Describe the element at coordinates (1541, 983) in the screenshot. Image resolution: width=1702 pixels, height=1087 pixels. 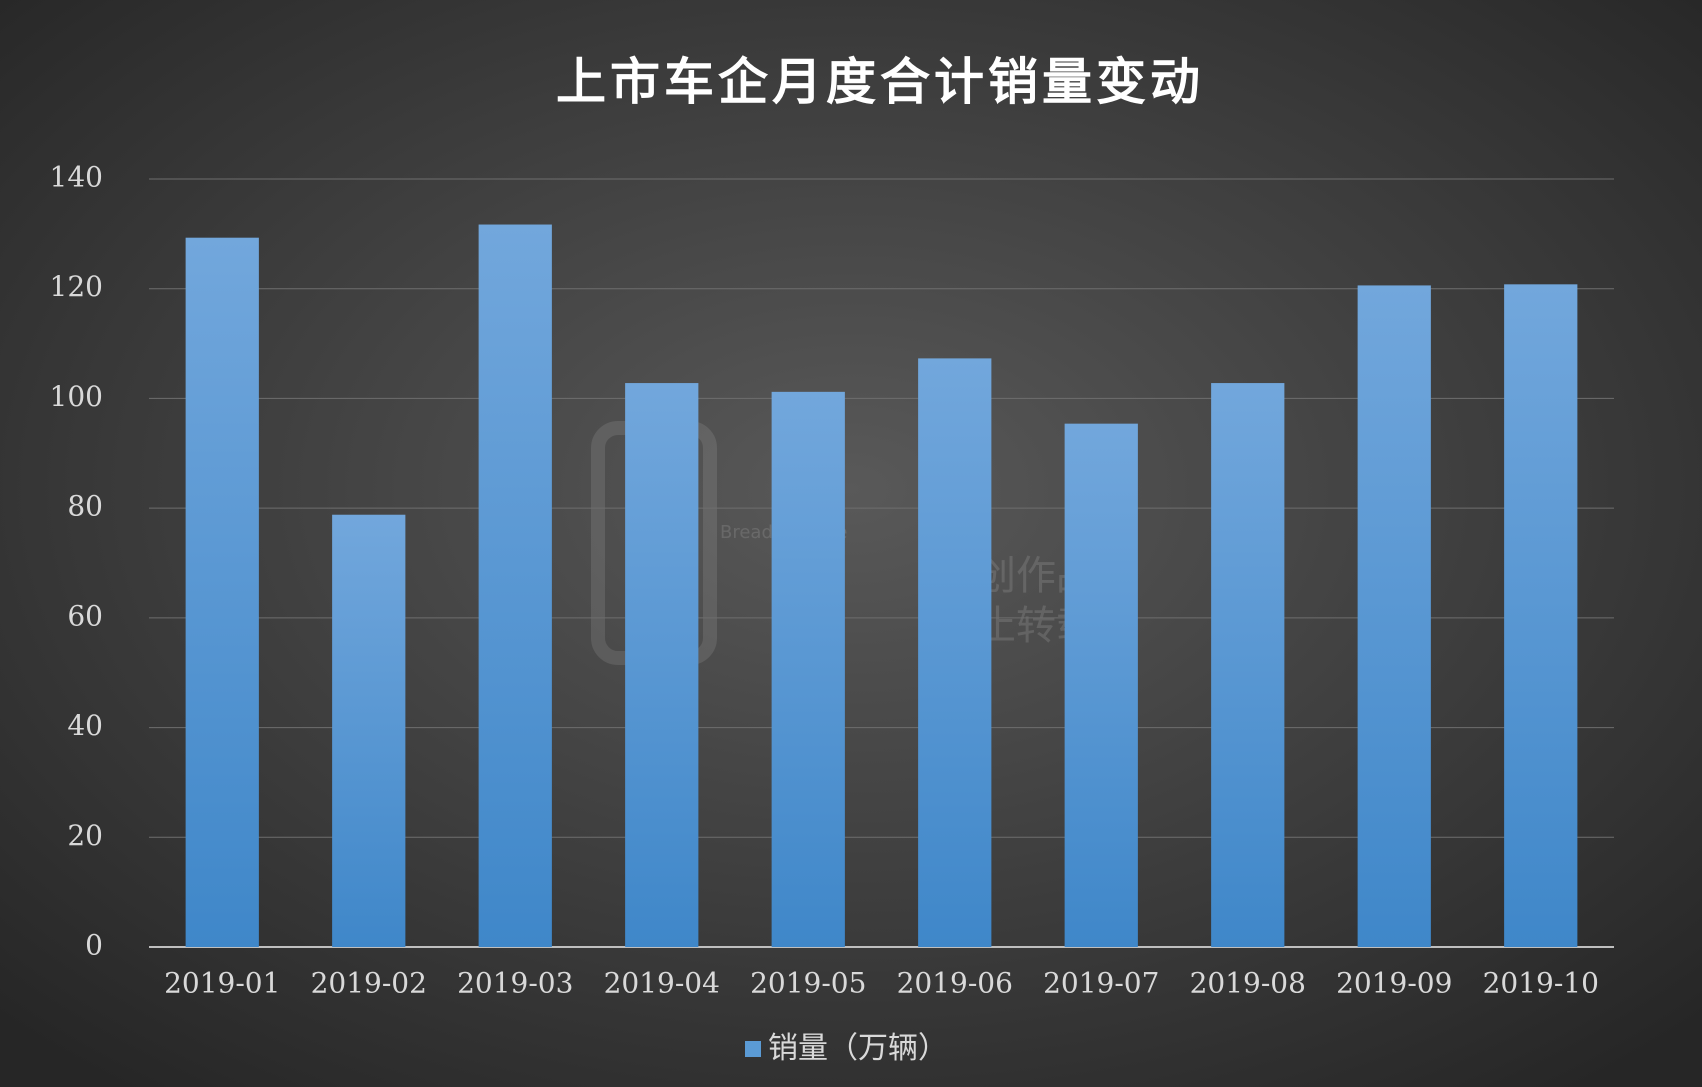
I see `x-tick-label: 2019-10` at that location.